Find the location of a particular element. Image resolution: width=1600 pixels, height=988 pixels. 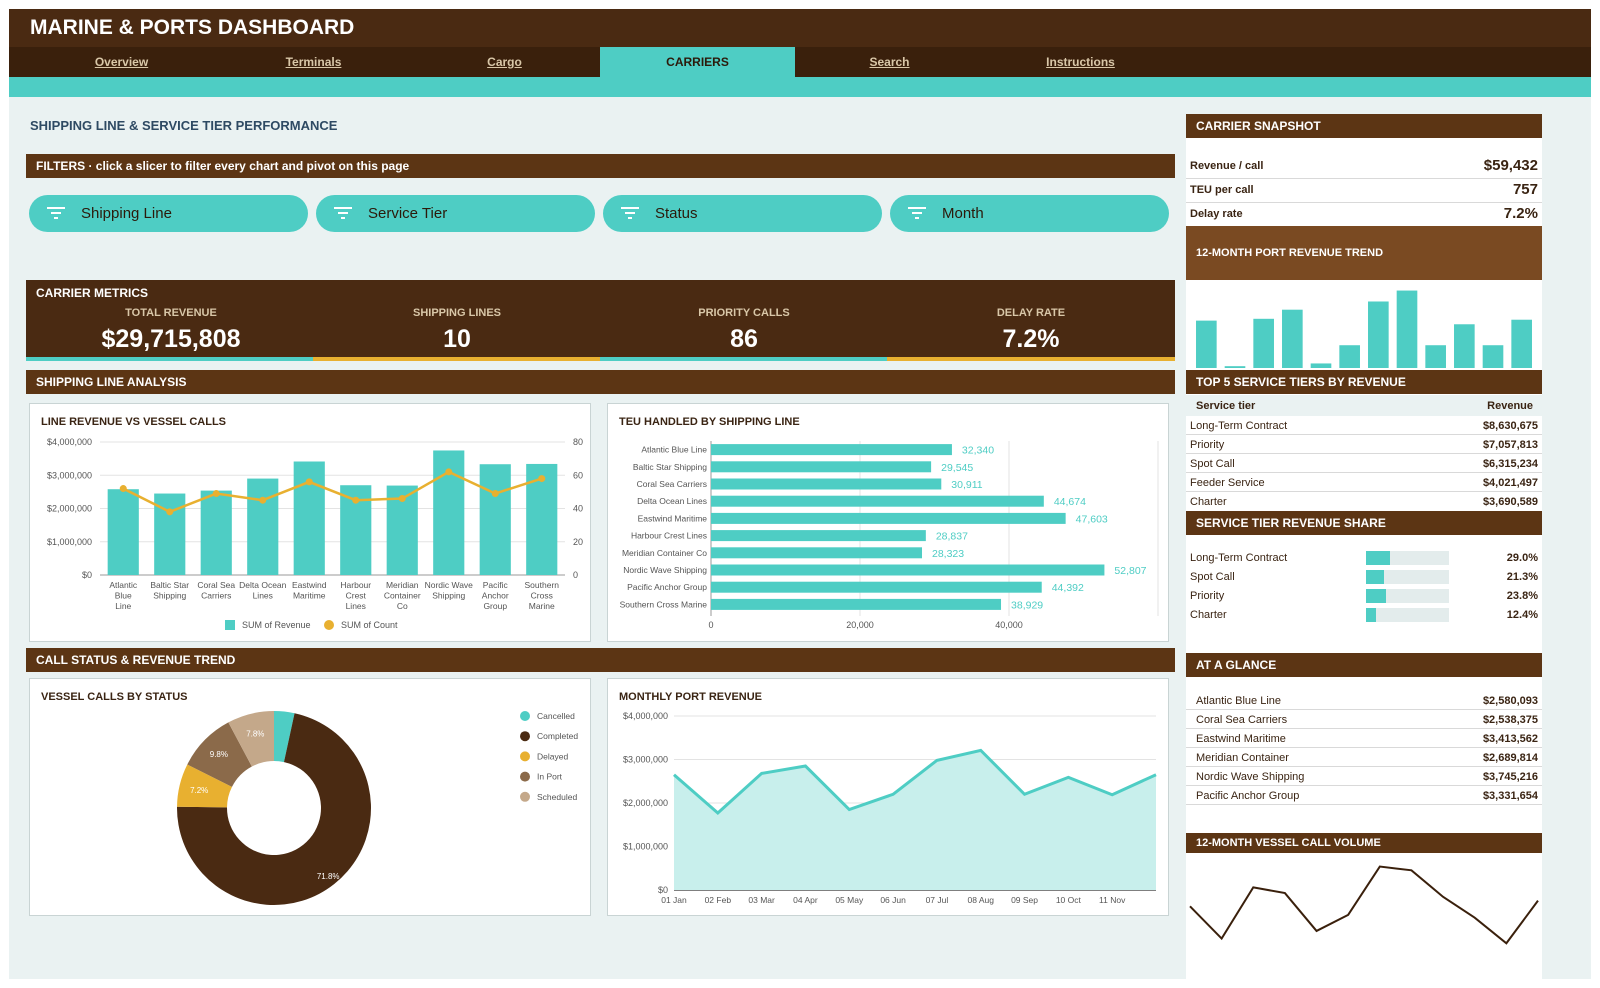

glance-label: Meridian Container is located at coordinates (1242, 758).